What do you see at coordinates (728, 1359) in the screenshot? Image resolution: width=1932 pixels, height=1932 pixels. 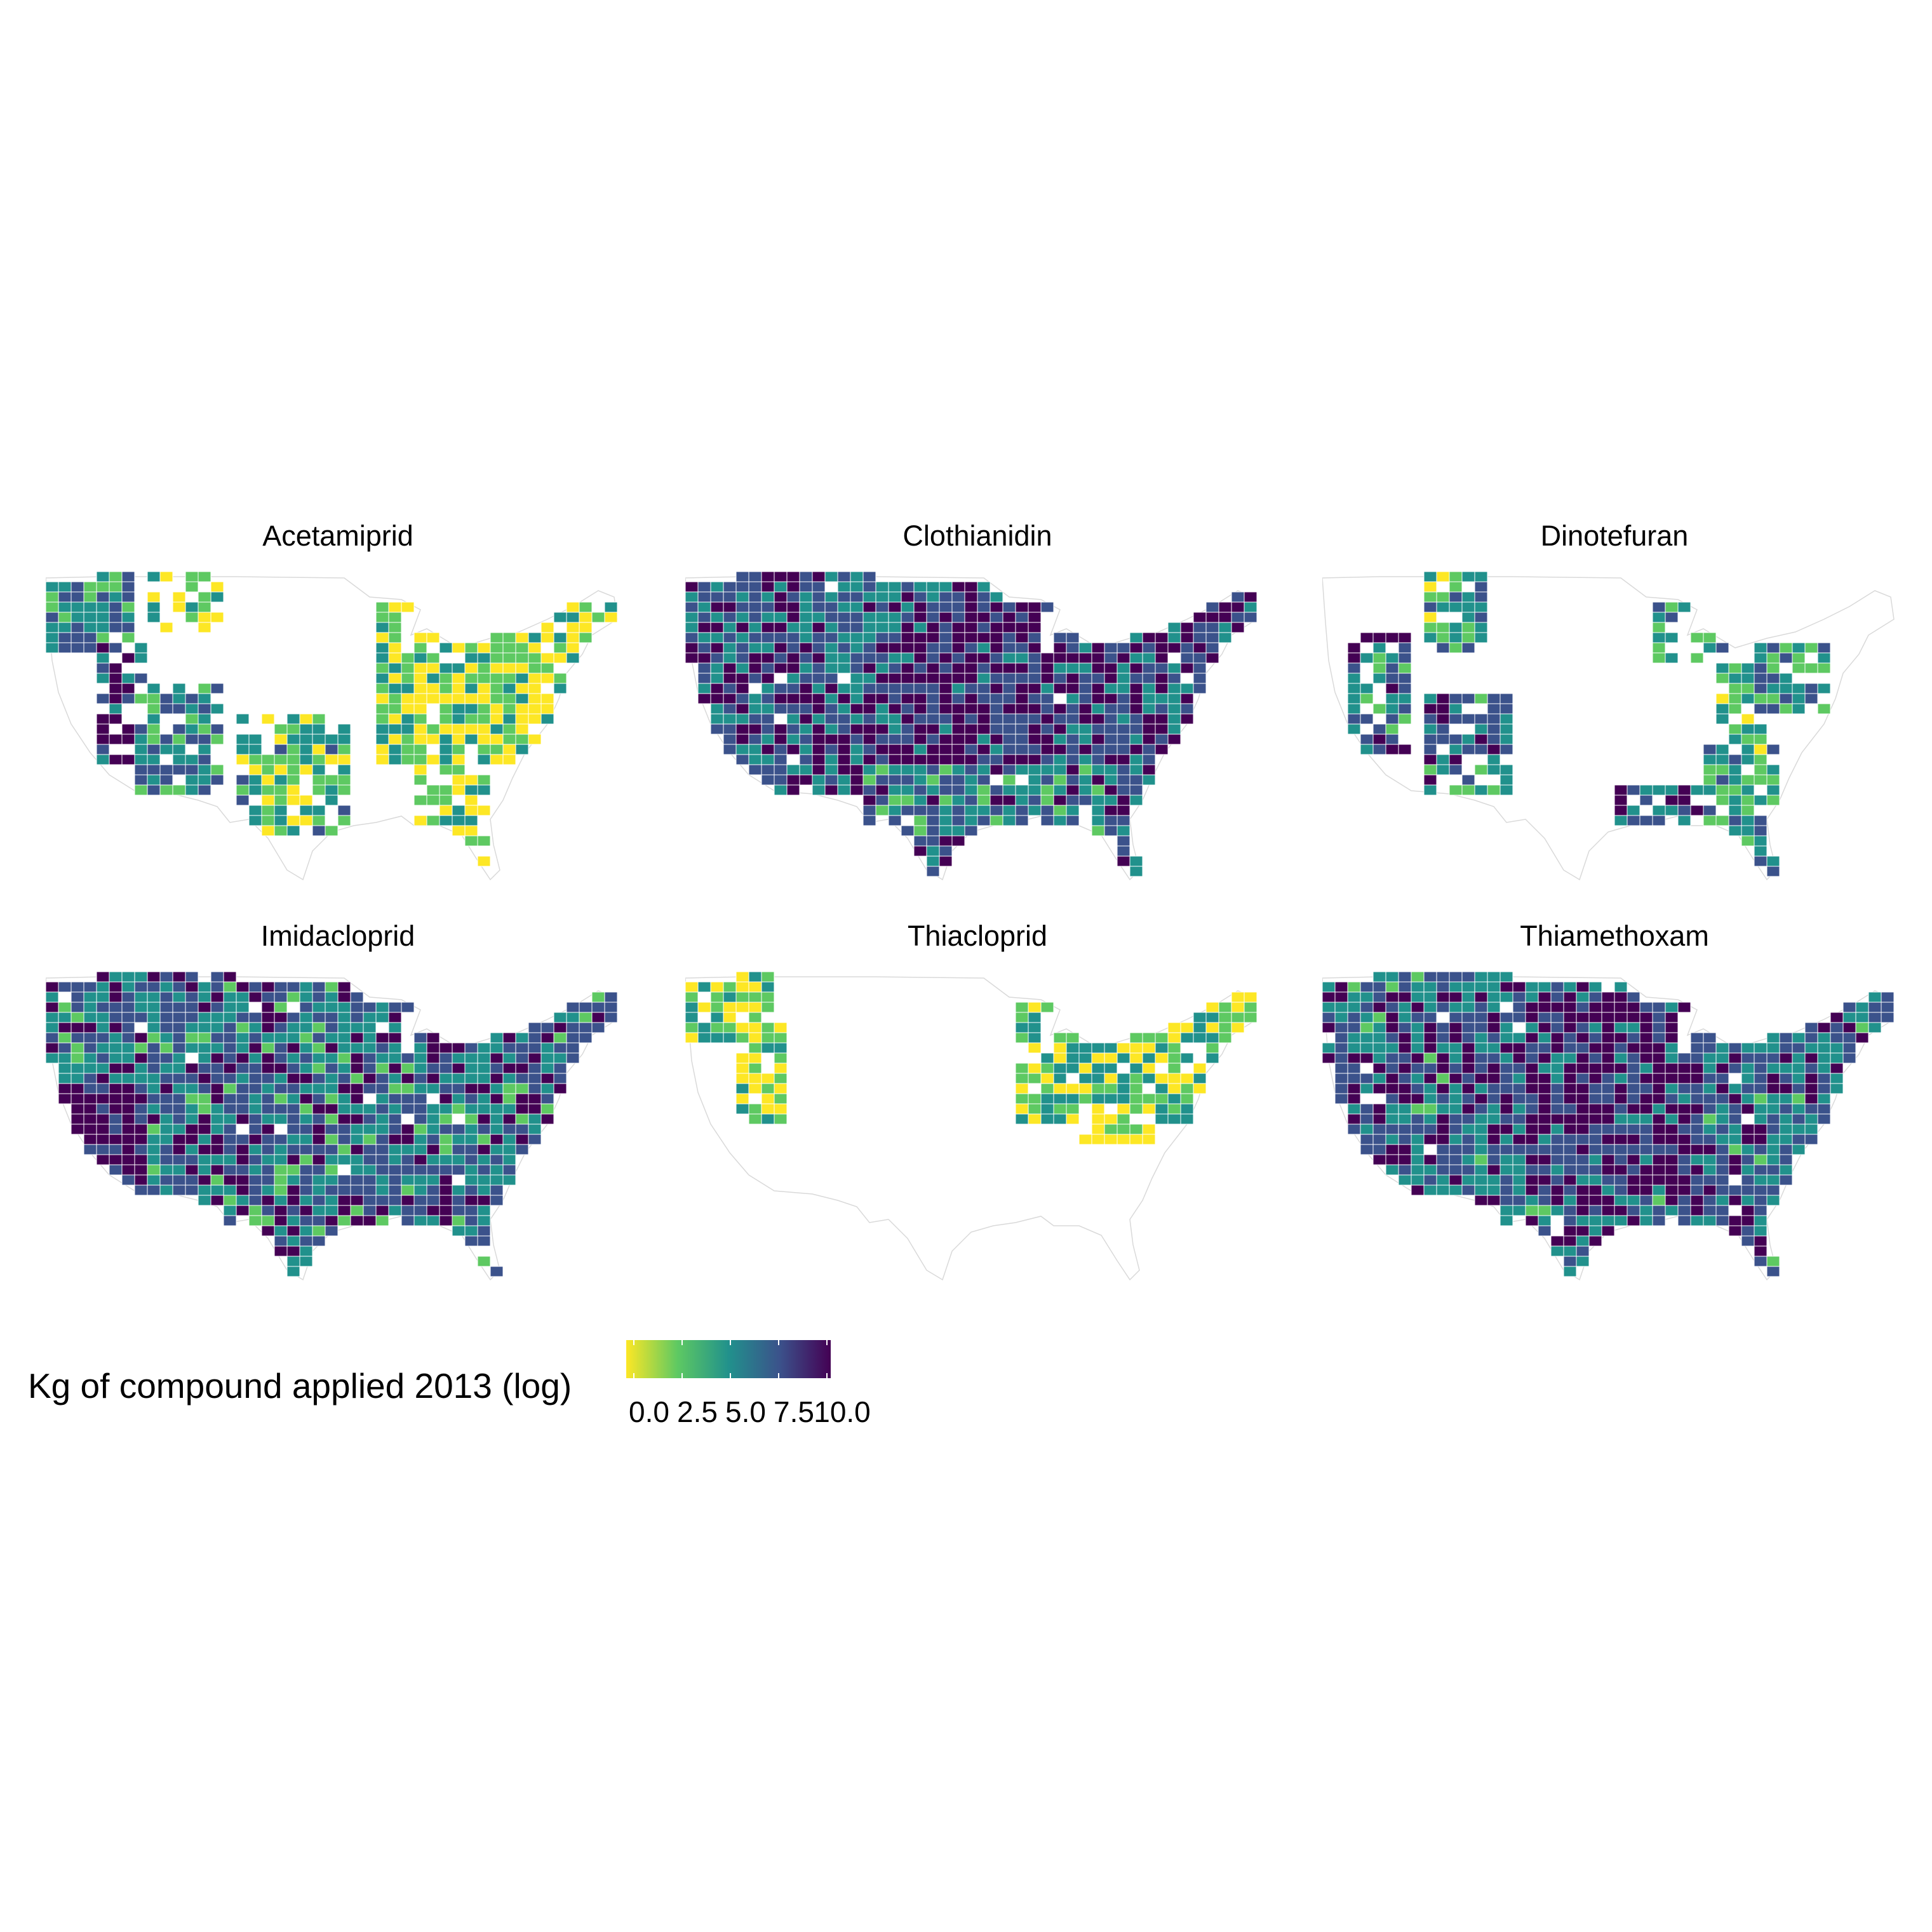 I see `legend-colorbar` at bounding box center [728, 1359].